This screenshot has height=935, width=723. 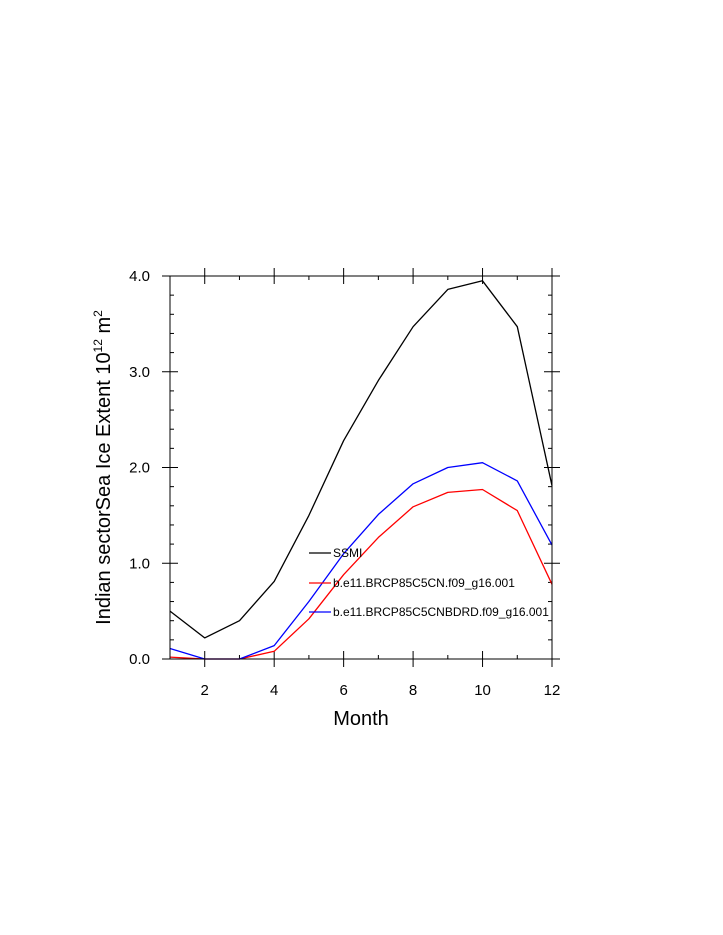 I want to click on x-tick-label: 6, so click(x=343, y=690).